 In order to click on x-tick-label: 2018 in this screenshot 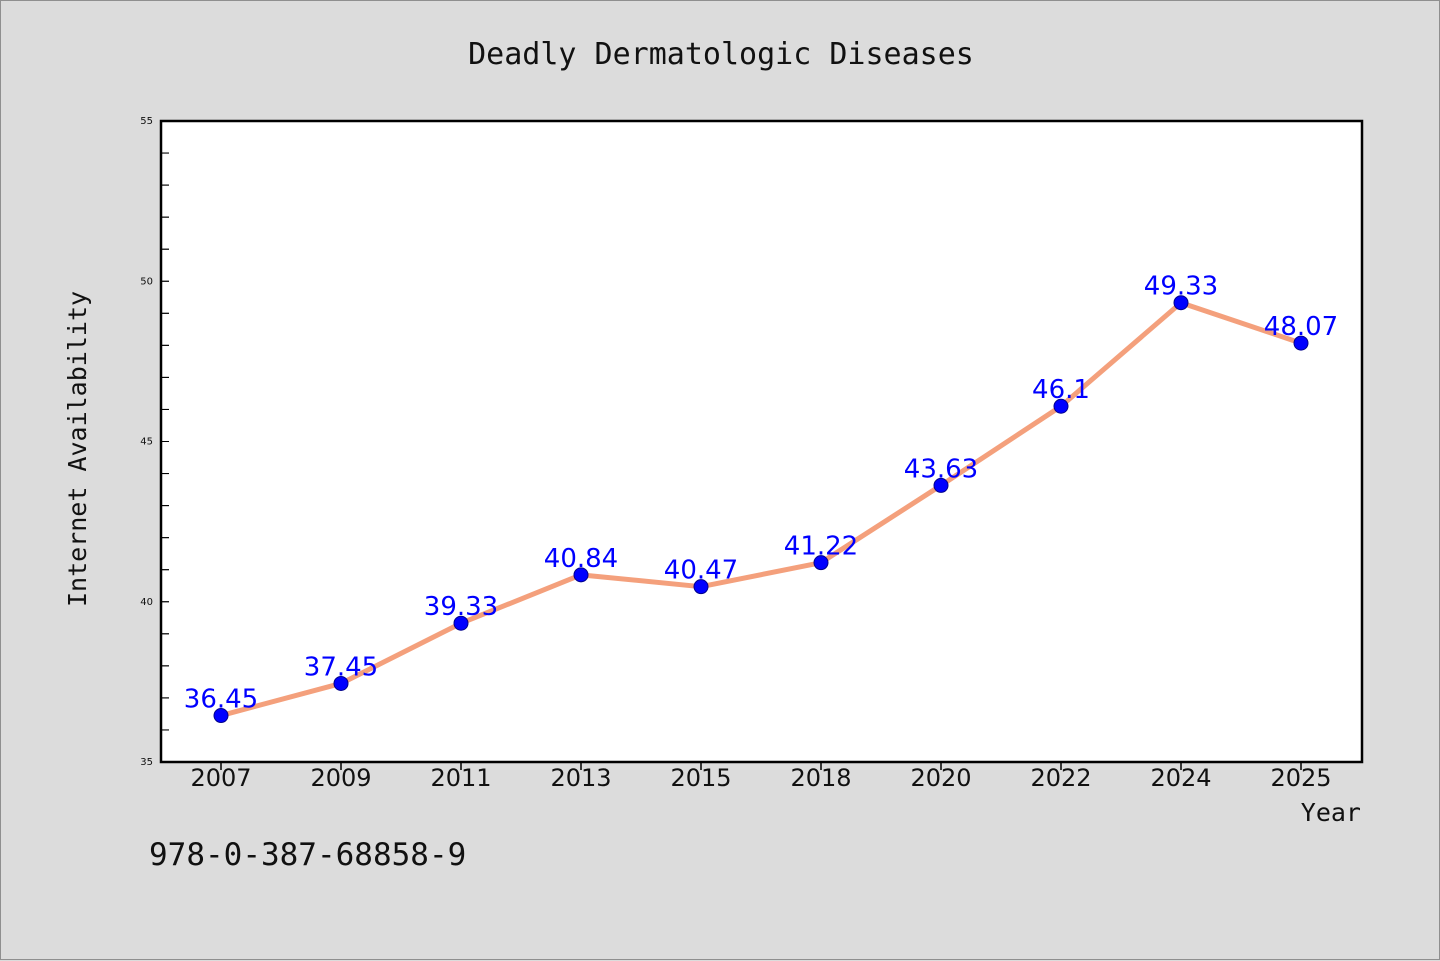, I will do `click(820, 778)`.